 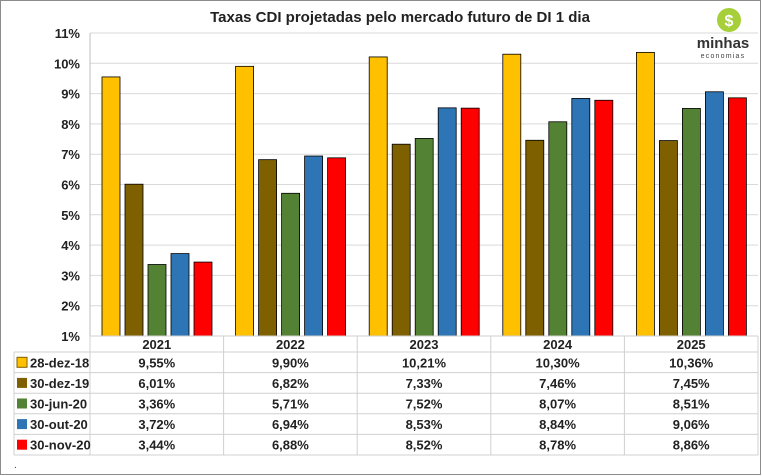 I want to click on bar-30-out-20-2022, so click(x=314, y=246).